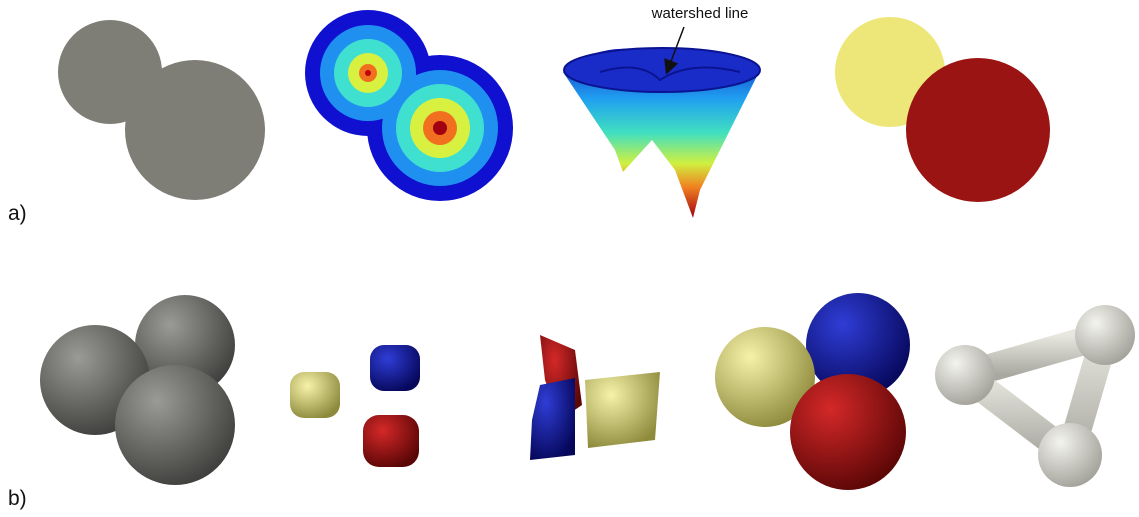 The height and width of the screenshot is (517, 1139). Describe the element at coordinates (942, 109) in the screenshot. I see `labeled-image` at that location.